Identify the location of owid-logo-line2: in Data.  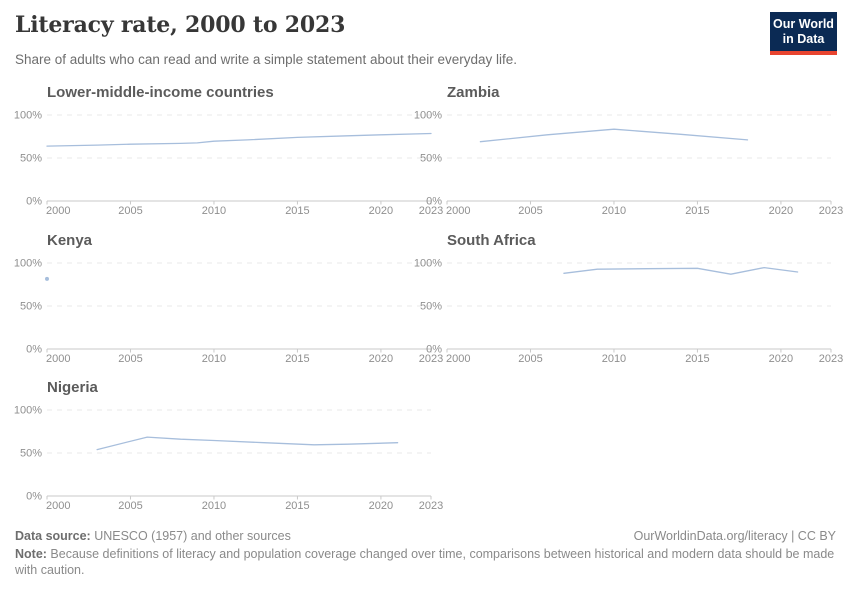
(803, 39).